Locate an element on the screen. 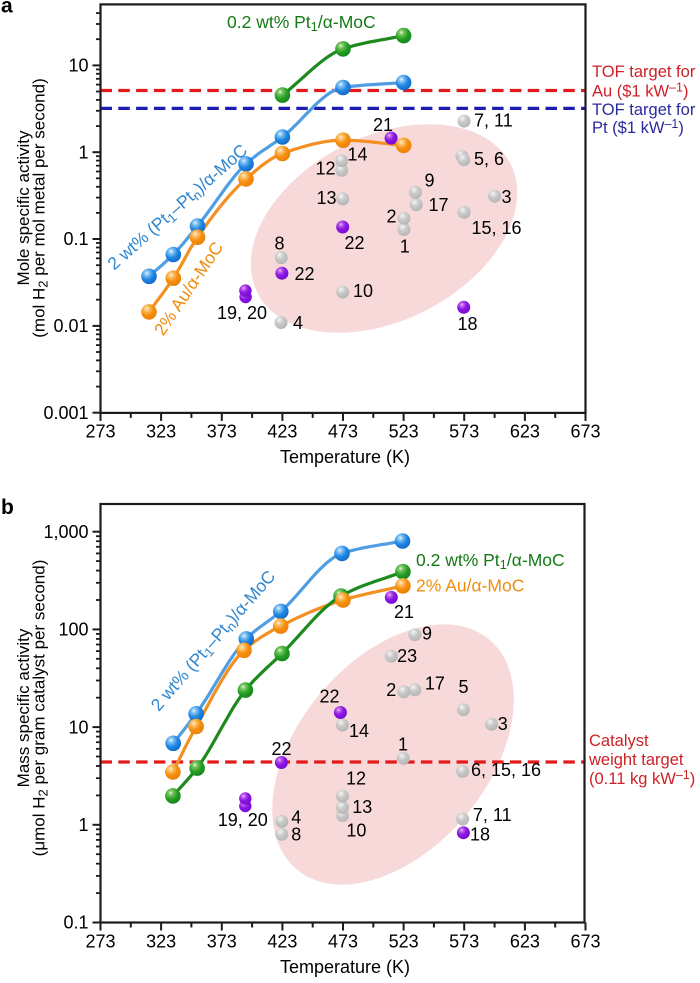 The height and width of the screenshot is (983, 700). svg-text: Mass specific activity is located at coordinates (23, 707).